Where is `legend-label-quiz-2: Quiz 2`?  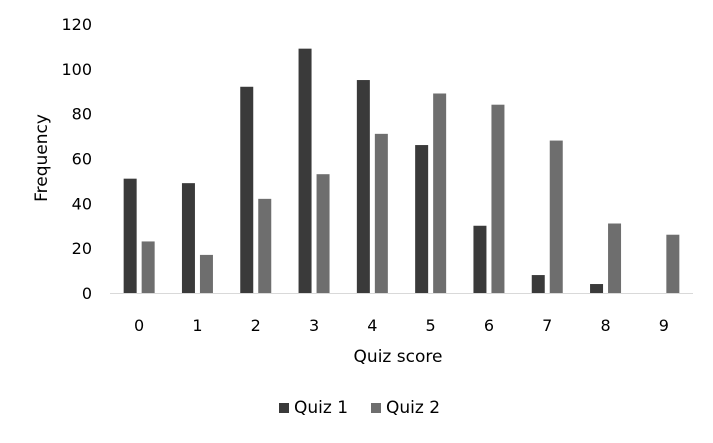
legend-label-quiz-2: Quiz 2 is located at coordinates (413, 408).